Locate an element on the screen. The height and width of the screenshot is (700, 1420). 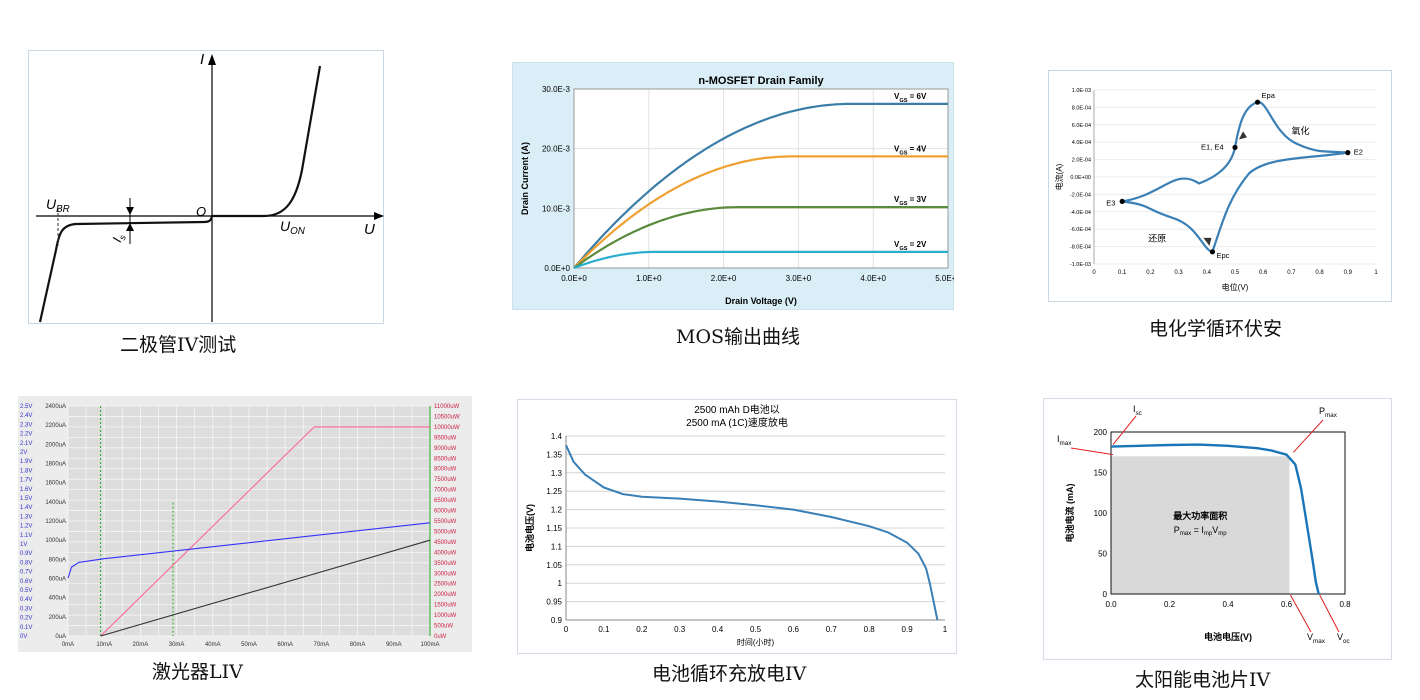
y-left-current-tick: 1400uA is located at coordinates (55, 503).